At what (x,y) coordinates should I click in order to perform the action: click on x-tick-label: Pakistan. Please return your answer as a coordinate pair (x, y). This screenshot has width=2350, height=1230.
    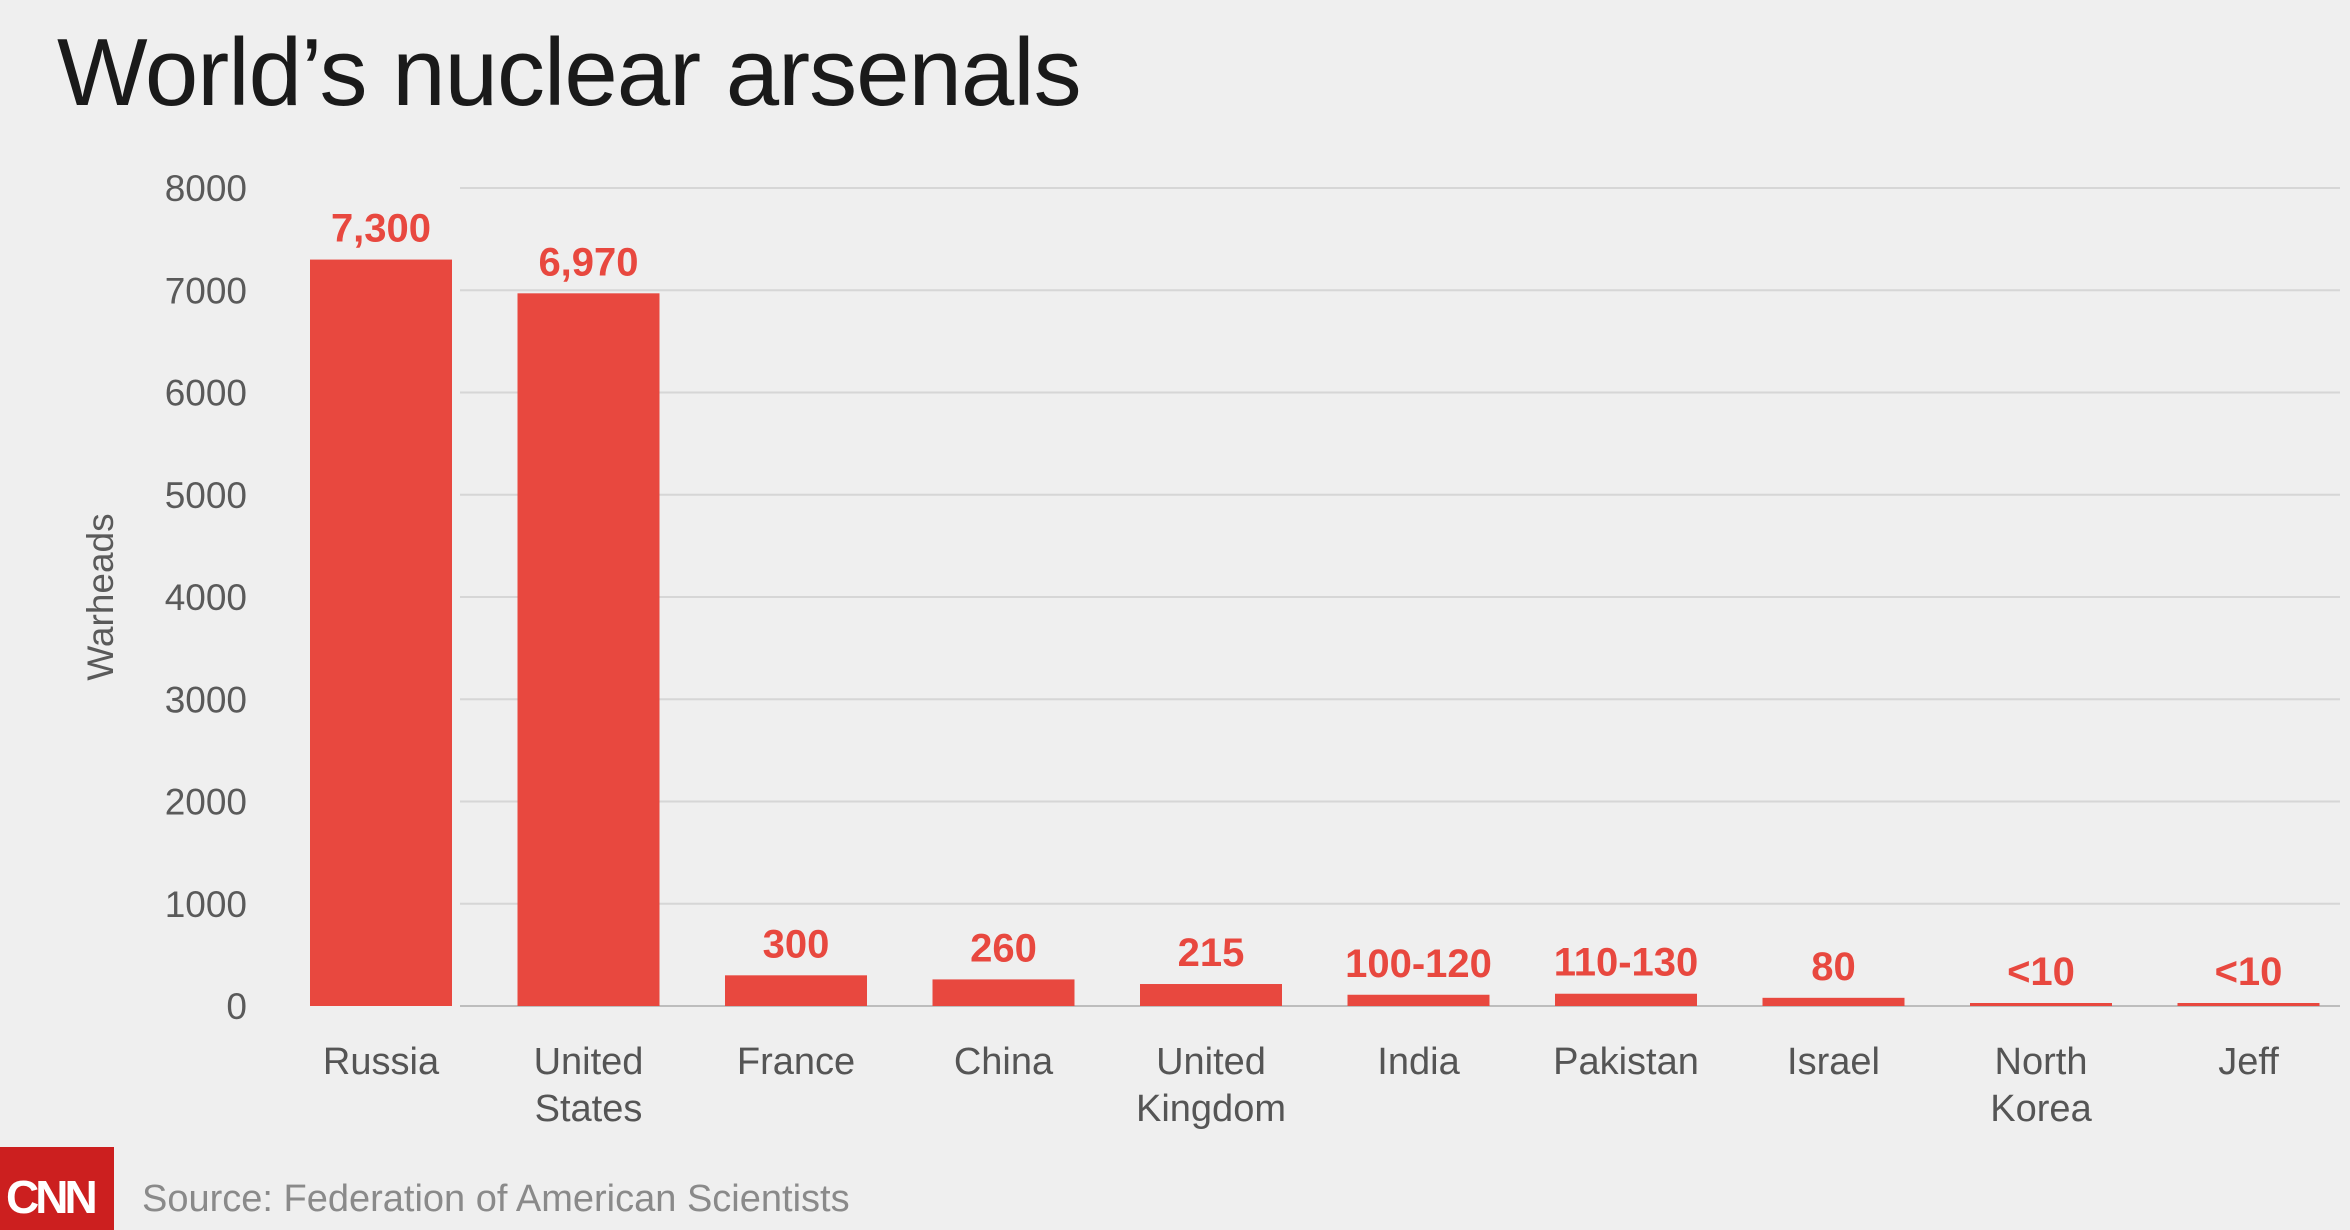
    Looking at the image, I should click on (1626, 1062).